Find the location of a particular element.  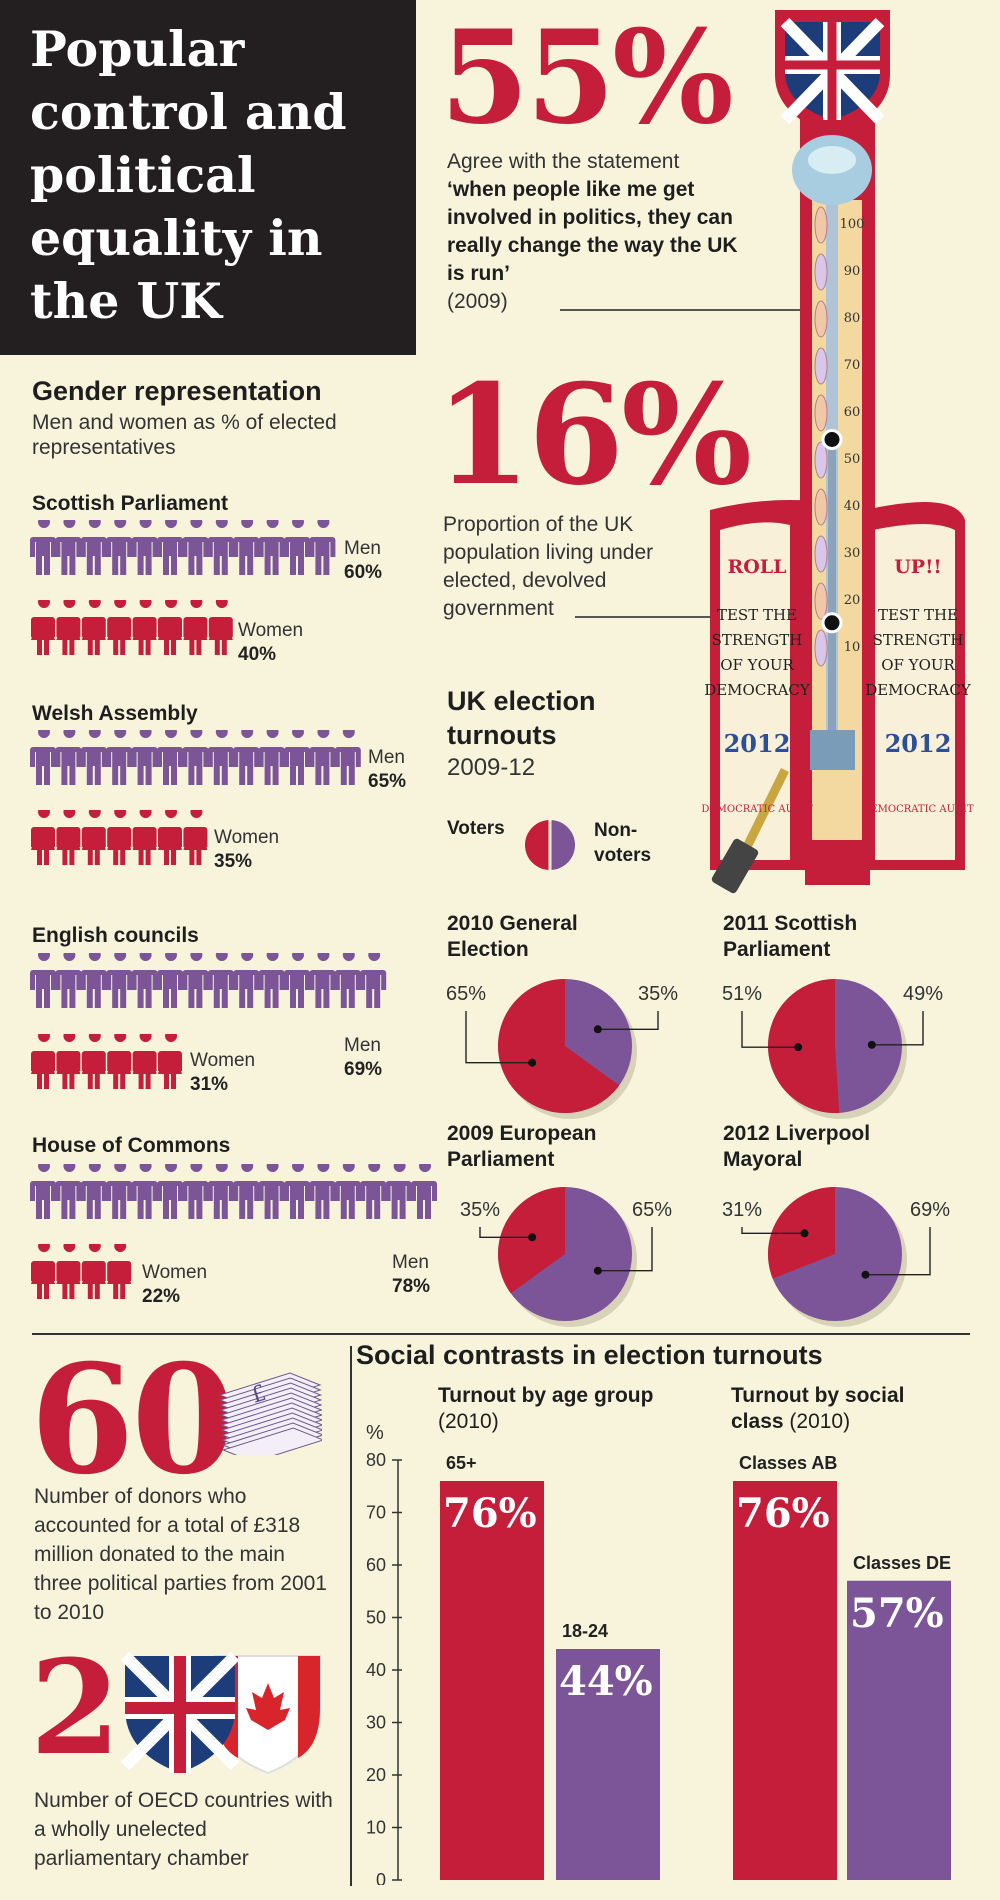

gender-chart-title: Welsh Assembly is located at coordinates (115, 713).